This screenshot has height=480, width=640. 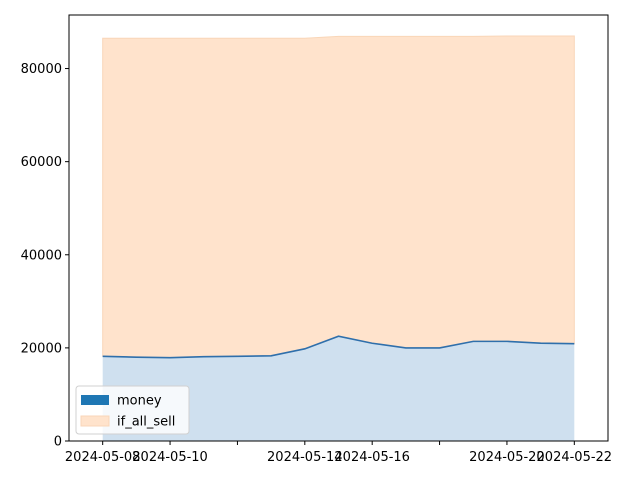 I want to click on x-tick-label: 2024-05-14, so click(x=305, y=457).